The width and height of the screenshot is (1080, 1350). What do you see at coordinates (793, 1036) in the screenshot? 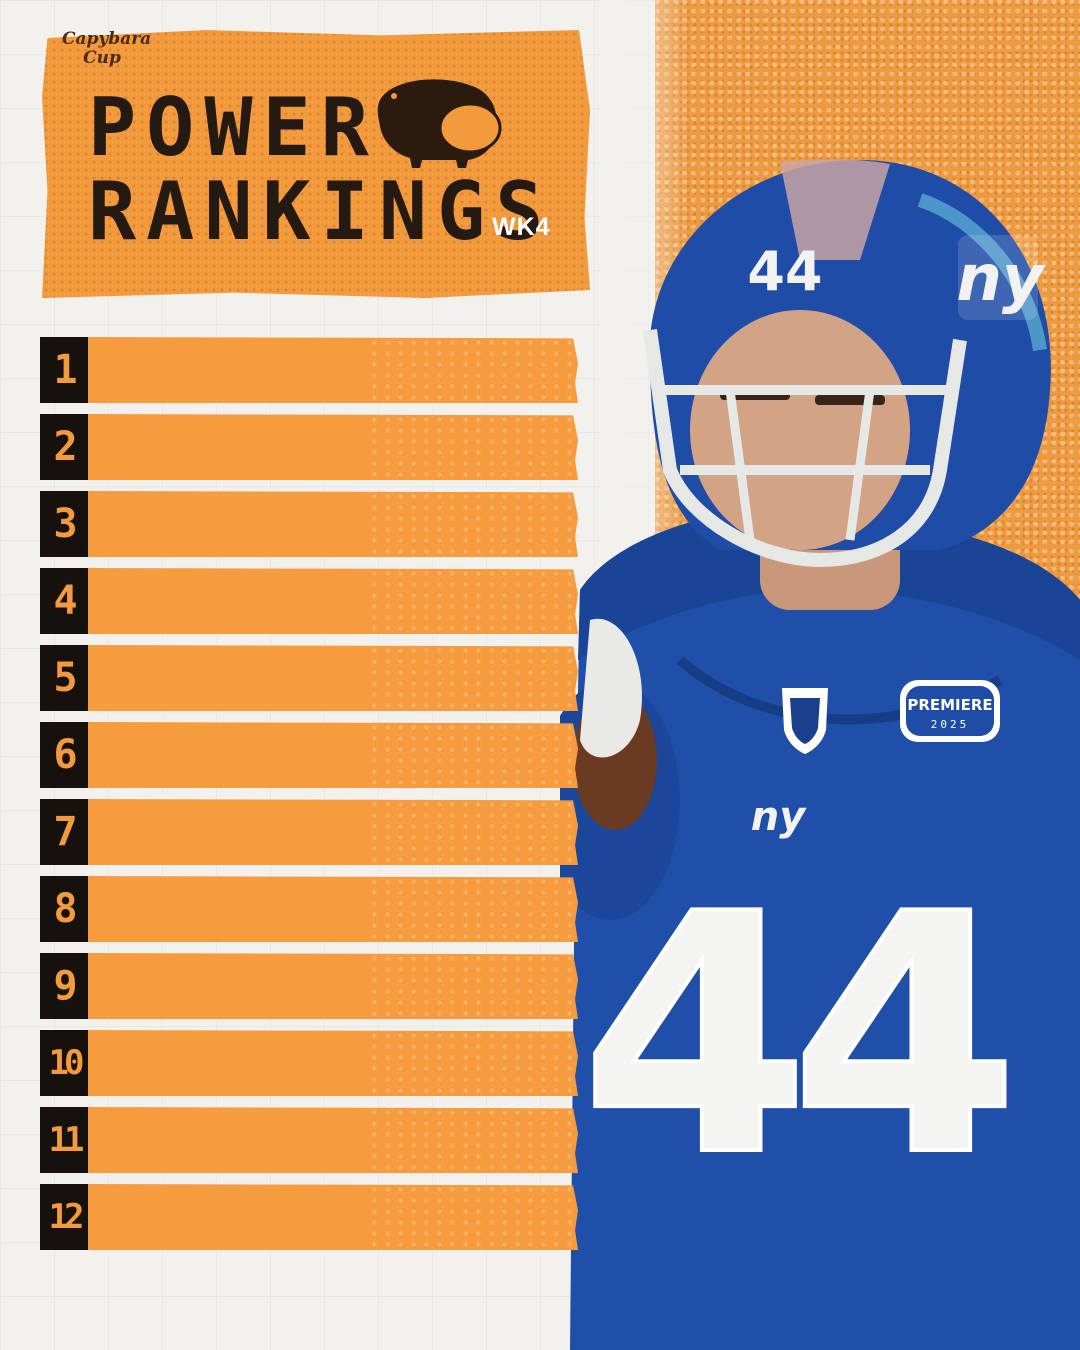
I see `jersey-number: 44` at bounding box center [793, 1036].